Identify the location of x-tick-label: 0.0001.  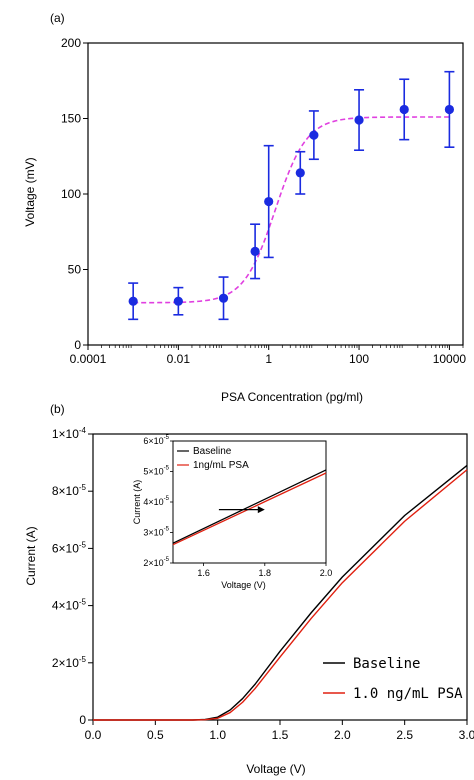
(88, 359).